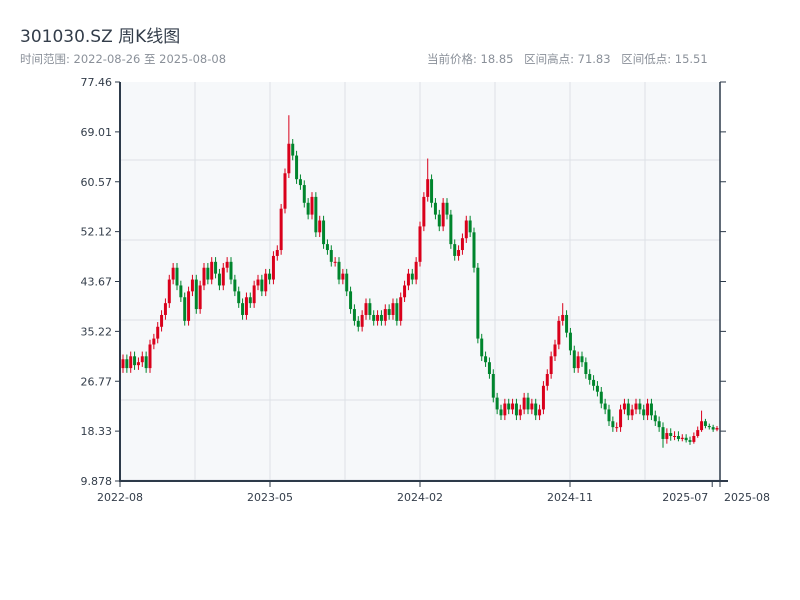 The image size is (800, 600). What do you see at coordinates (685, 497) in the screenshot?
I see `x-tick-label: 2025-07` at bounding box center [685, 497].